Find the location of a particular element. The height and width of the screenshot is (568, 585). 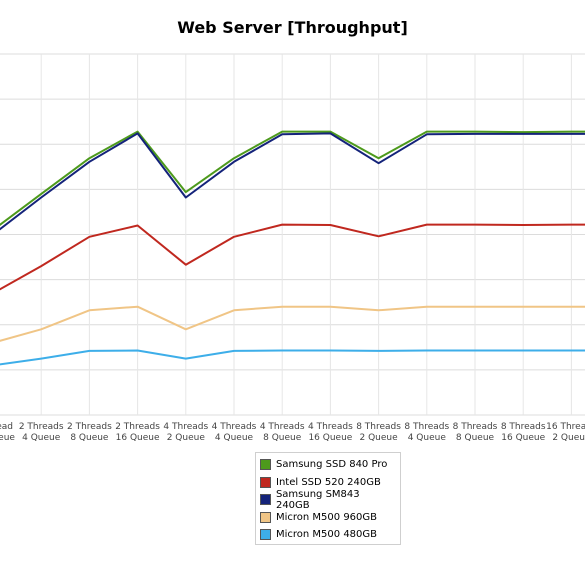

legend-item: Samsung SSD 840 Pro is located at coordinates (328, 465).